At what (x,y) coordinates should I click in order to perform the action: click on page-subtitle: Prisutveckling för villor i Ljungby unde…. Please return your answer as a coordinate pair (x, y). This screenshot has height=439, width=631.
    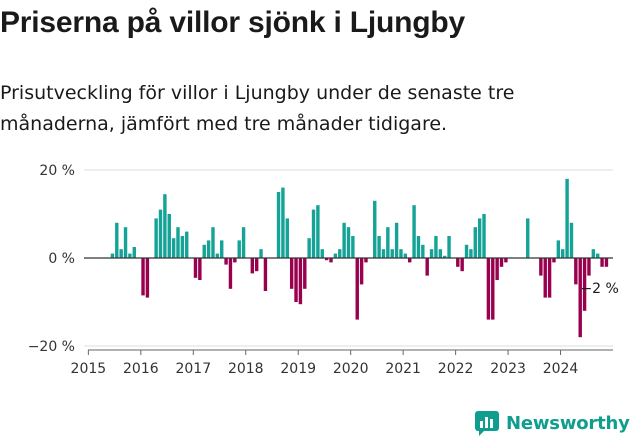
    Looking at the image, I should click on (257, 108).